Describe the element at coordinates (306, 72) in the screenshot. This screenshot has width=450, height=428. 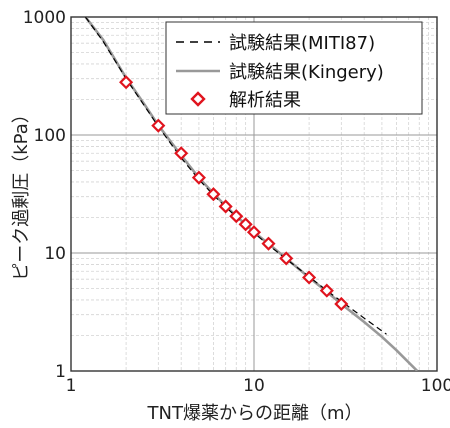
I see `legend-label: 試験結果(Kingery)` at that location.